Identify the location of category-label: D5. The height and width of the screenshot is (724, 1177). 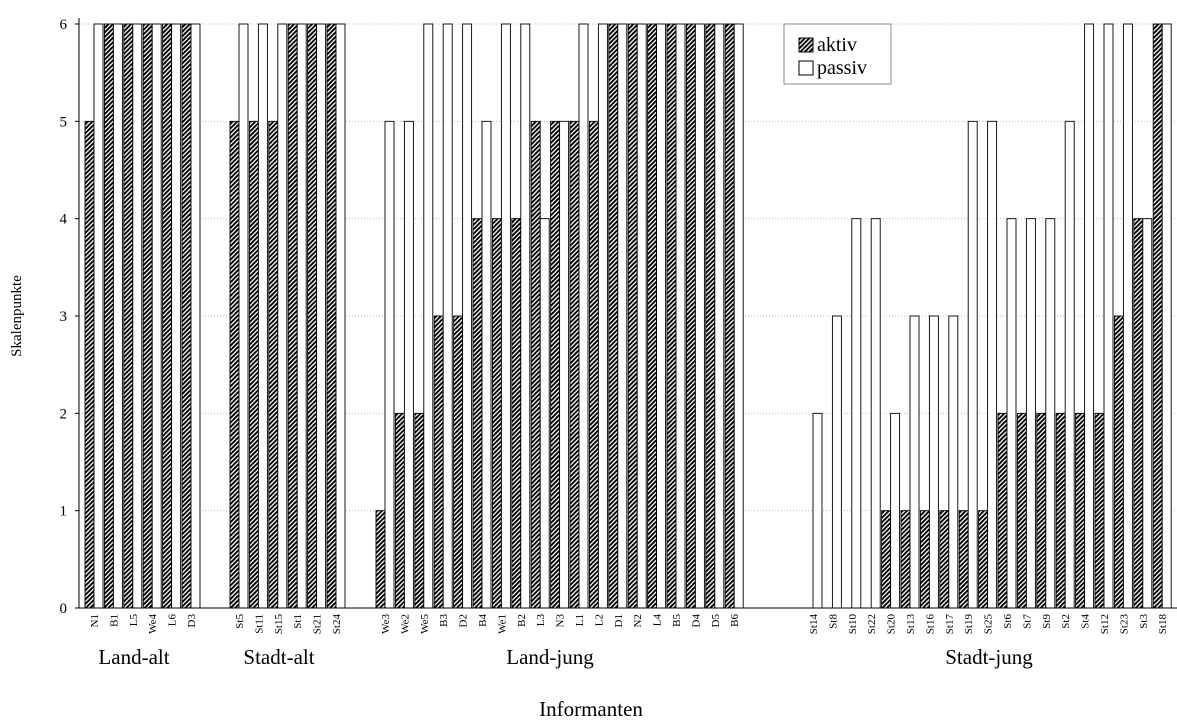
(716, 621).